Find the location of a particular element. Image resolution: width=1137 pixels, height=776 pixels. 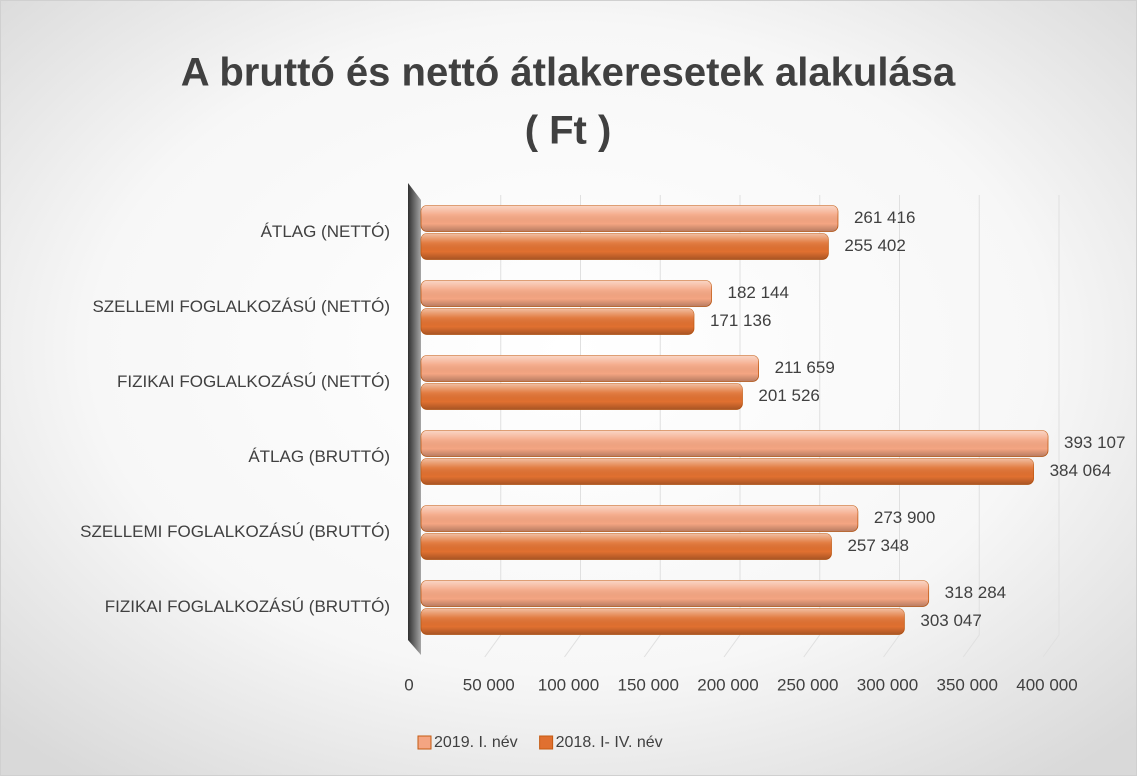

x-tick-label: 100 000 is located at coordinates (568, 684).